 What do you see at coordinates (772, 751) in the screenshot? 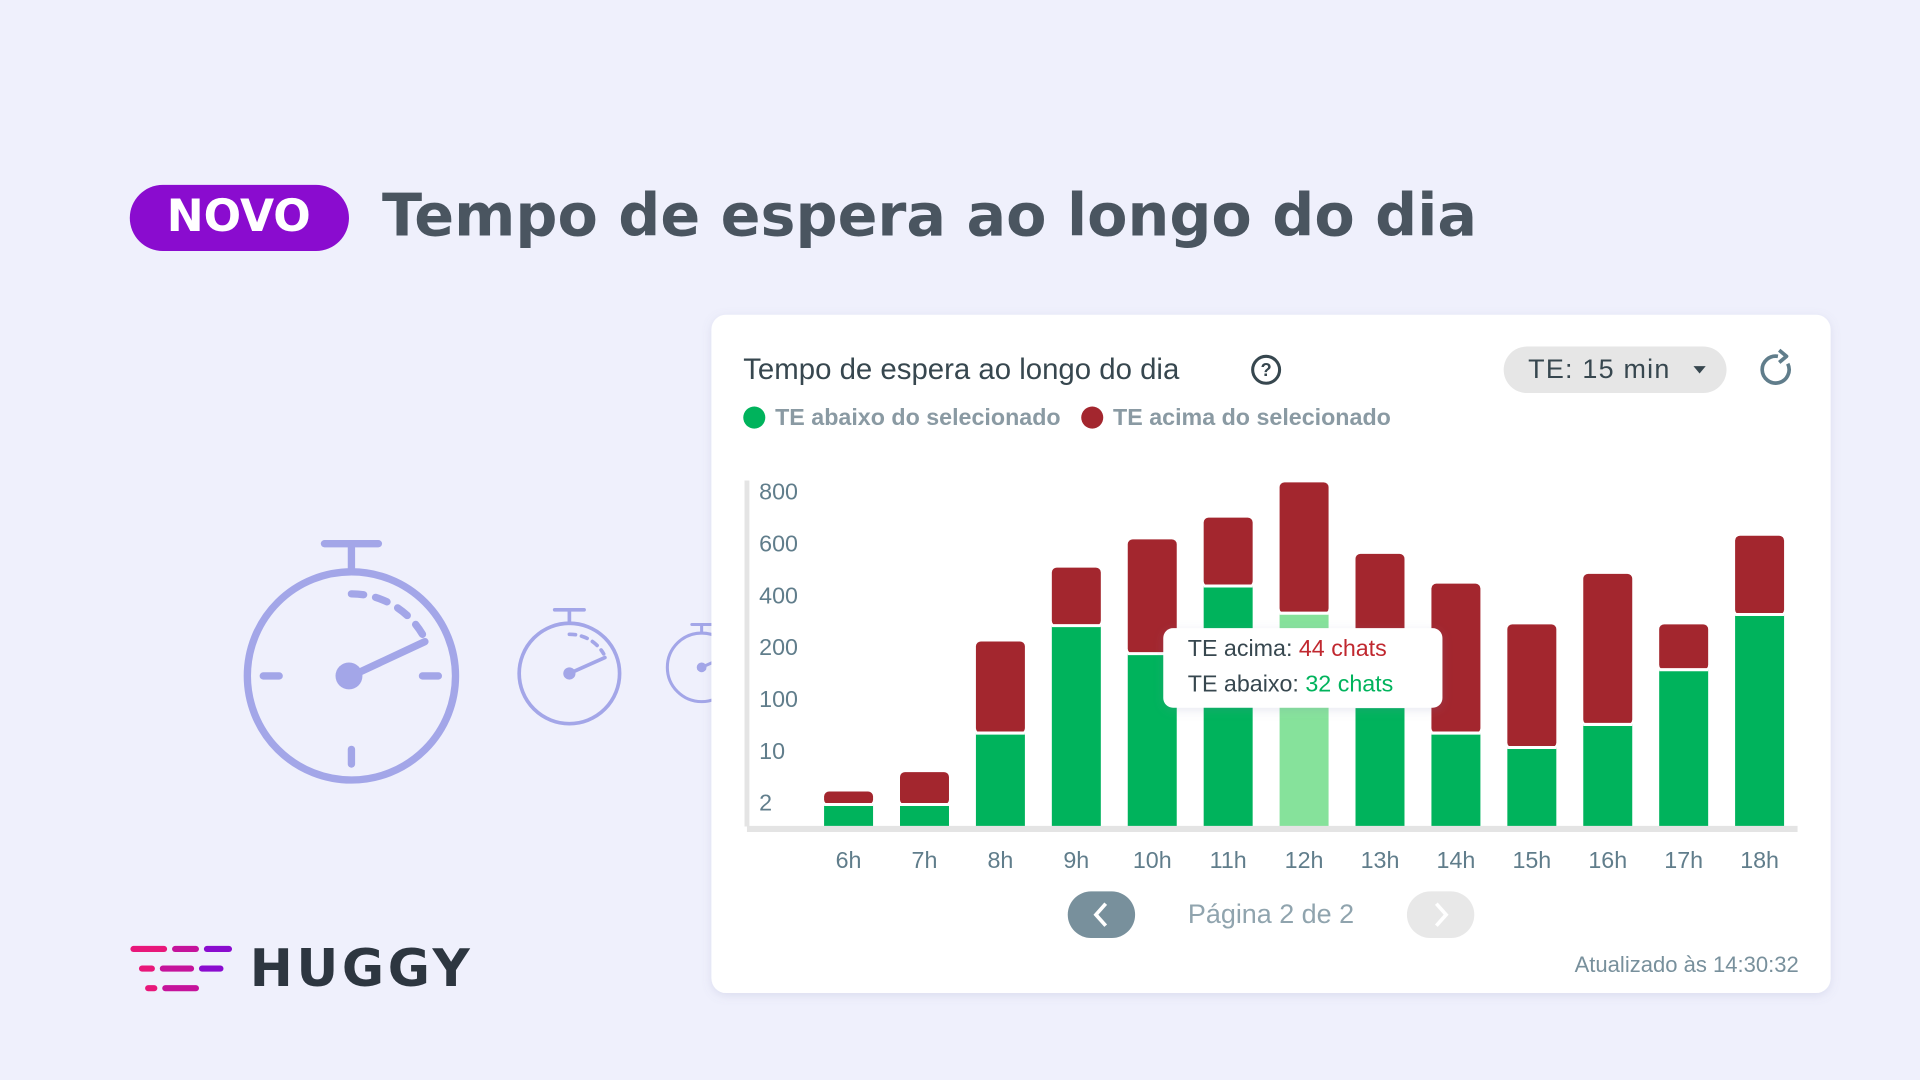
I see `y-tick-label: 10` at bounding box center [772, 751].